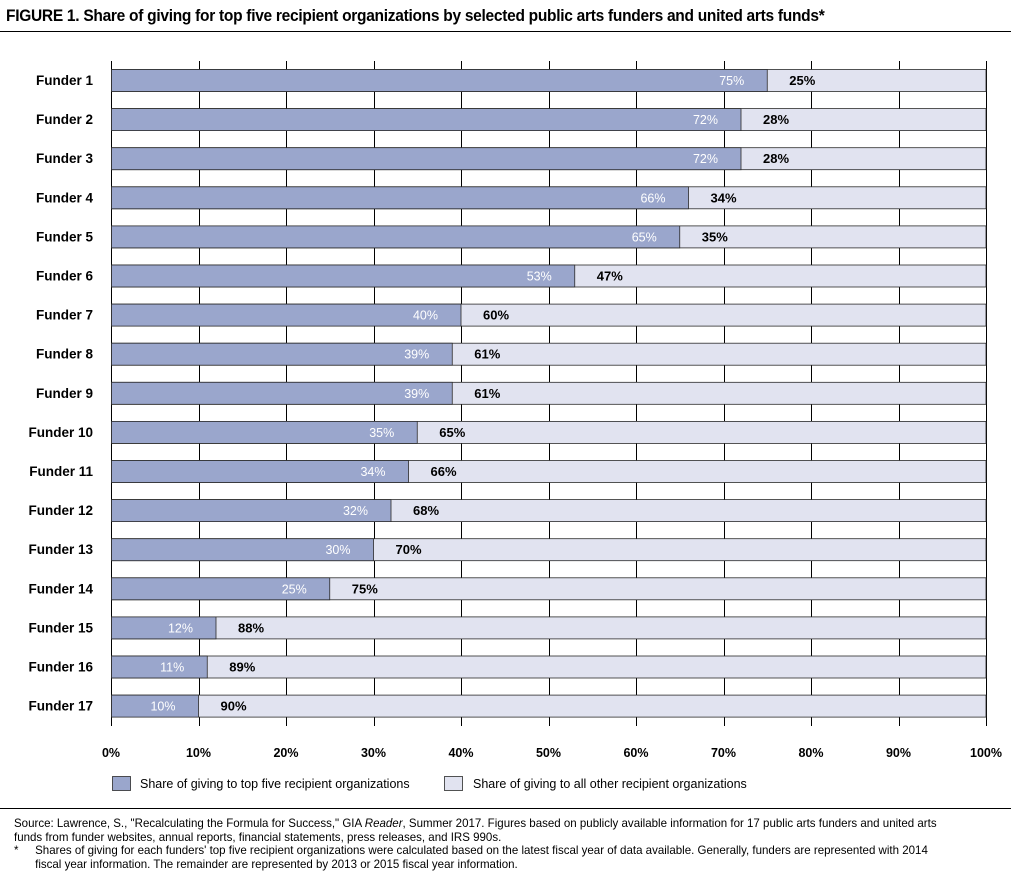 The width and height of the screenshot is (1011, 887). Describe the element at coordinates (372, 472) in the screenshot. I see `data-label-top-five: 34%` at that location.